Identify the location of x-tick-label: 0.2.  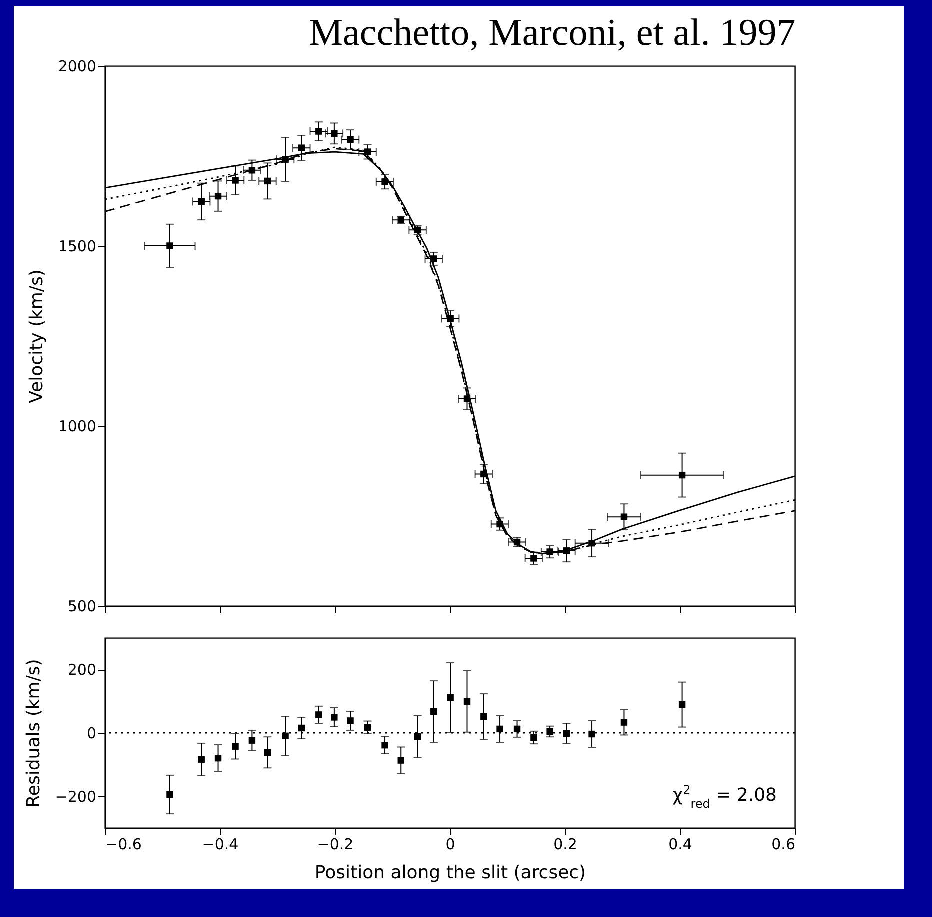
(566, 845).